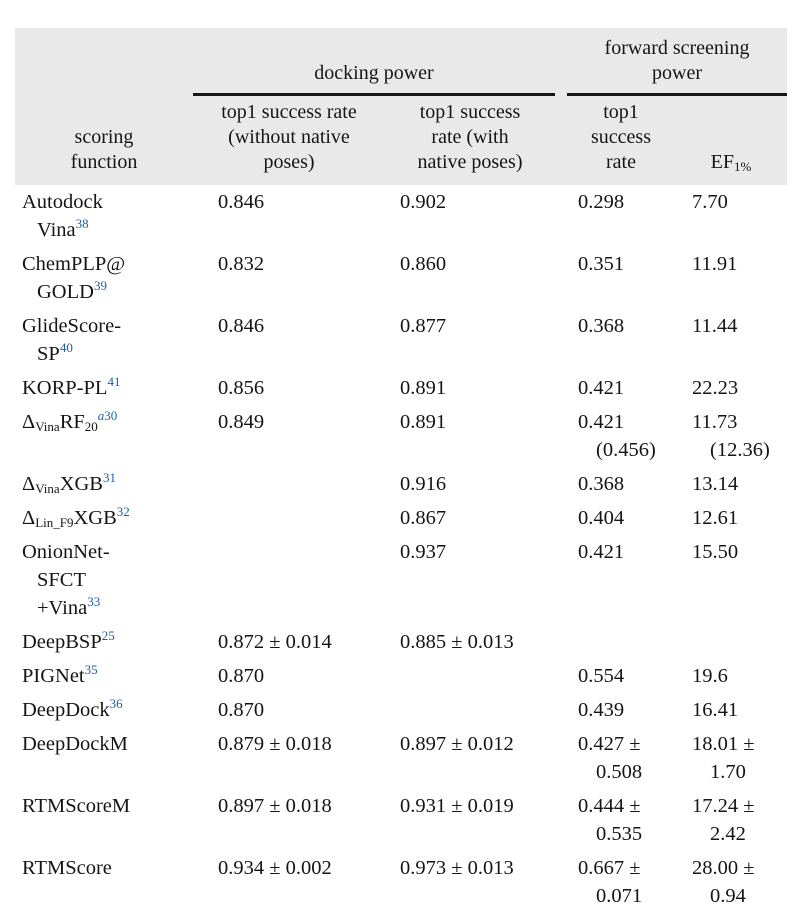 The height and width of the screenshot is (906, 802). I want to click on cell-top1-success-rate: 0.444 ±0.535, so click(610, 820).